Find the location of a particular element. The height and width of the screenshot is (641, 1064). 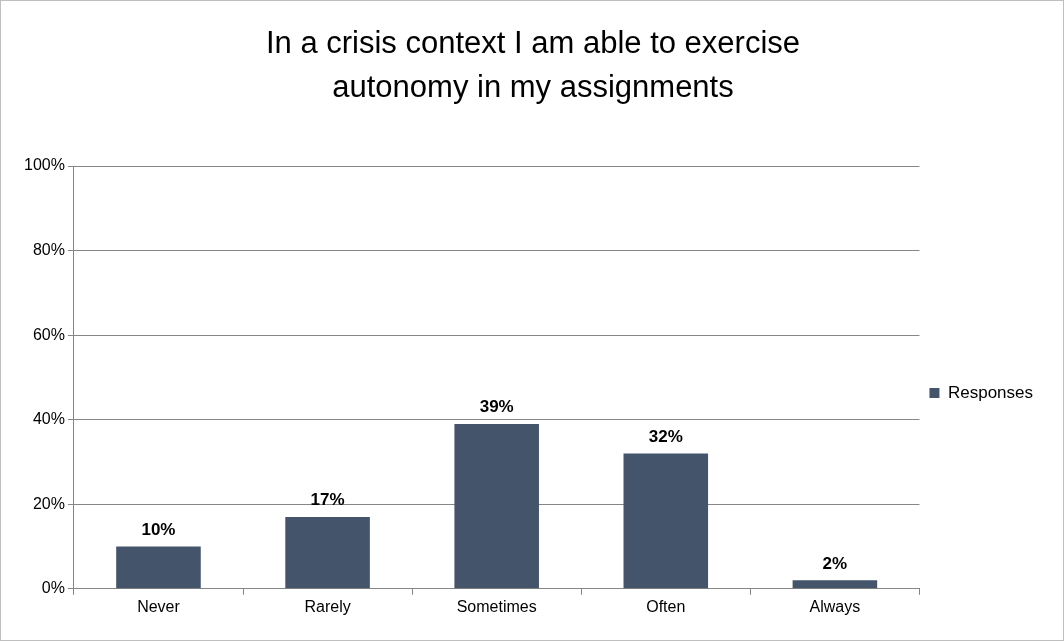

data-label: 10% is located at coordinates (158, 529).